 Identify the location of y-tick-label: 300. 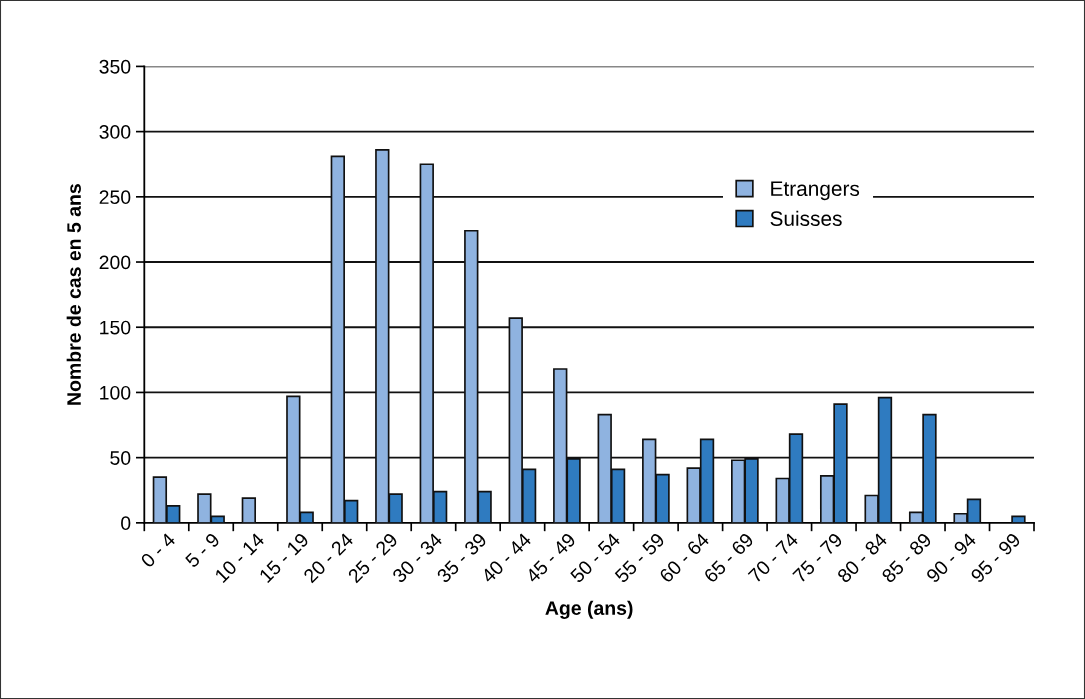
(115, 132).